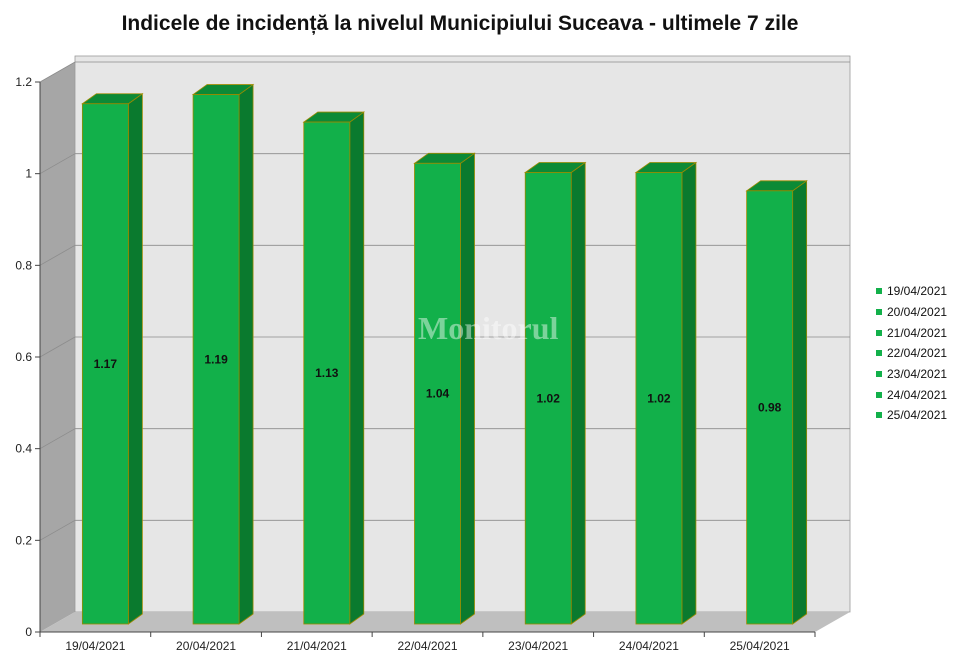 Image resolution: width=960 pixels, height=664 pixels. I want to click on legend-item: 23/04/2021, so click(911, 374).